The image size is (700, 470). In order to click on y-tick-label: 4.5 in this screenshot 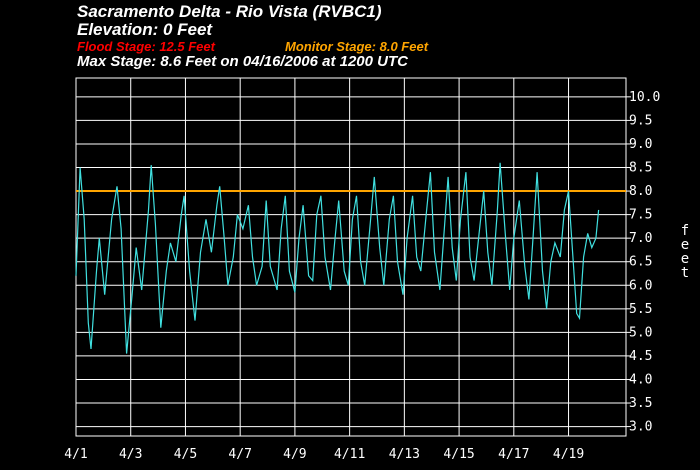, I will do `click(640, 356)`.